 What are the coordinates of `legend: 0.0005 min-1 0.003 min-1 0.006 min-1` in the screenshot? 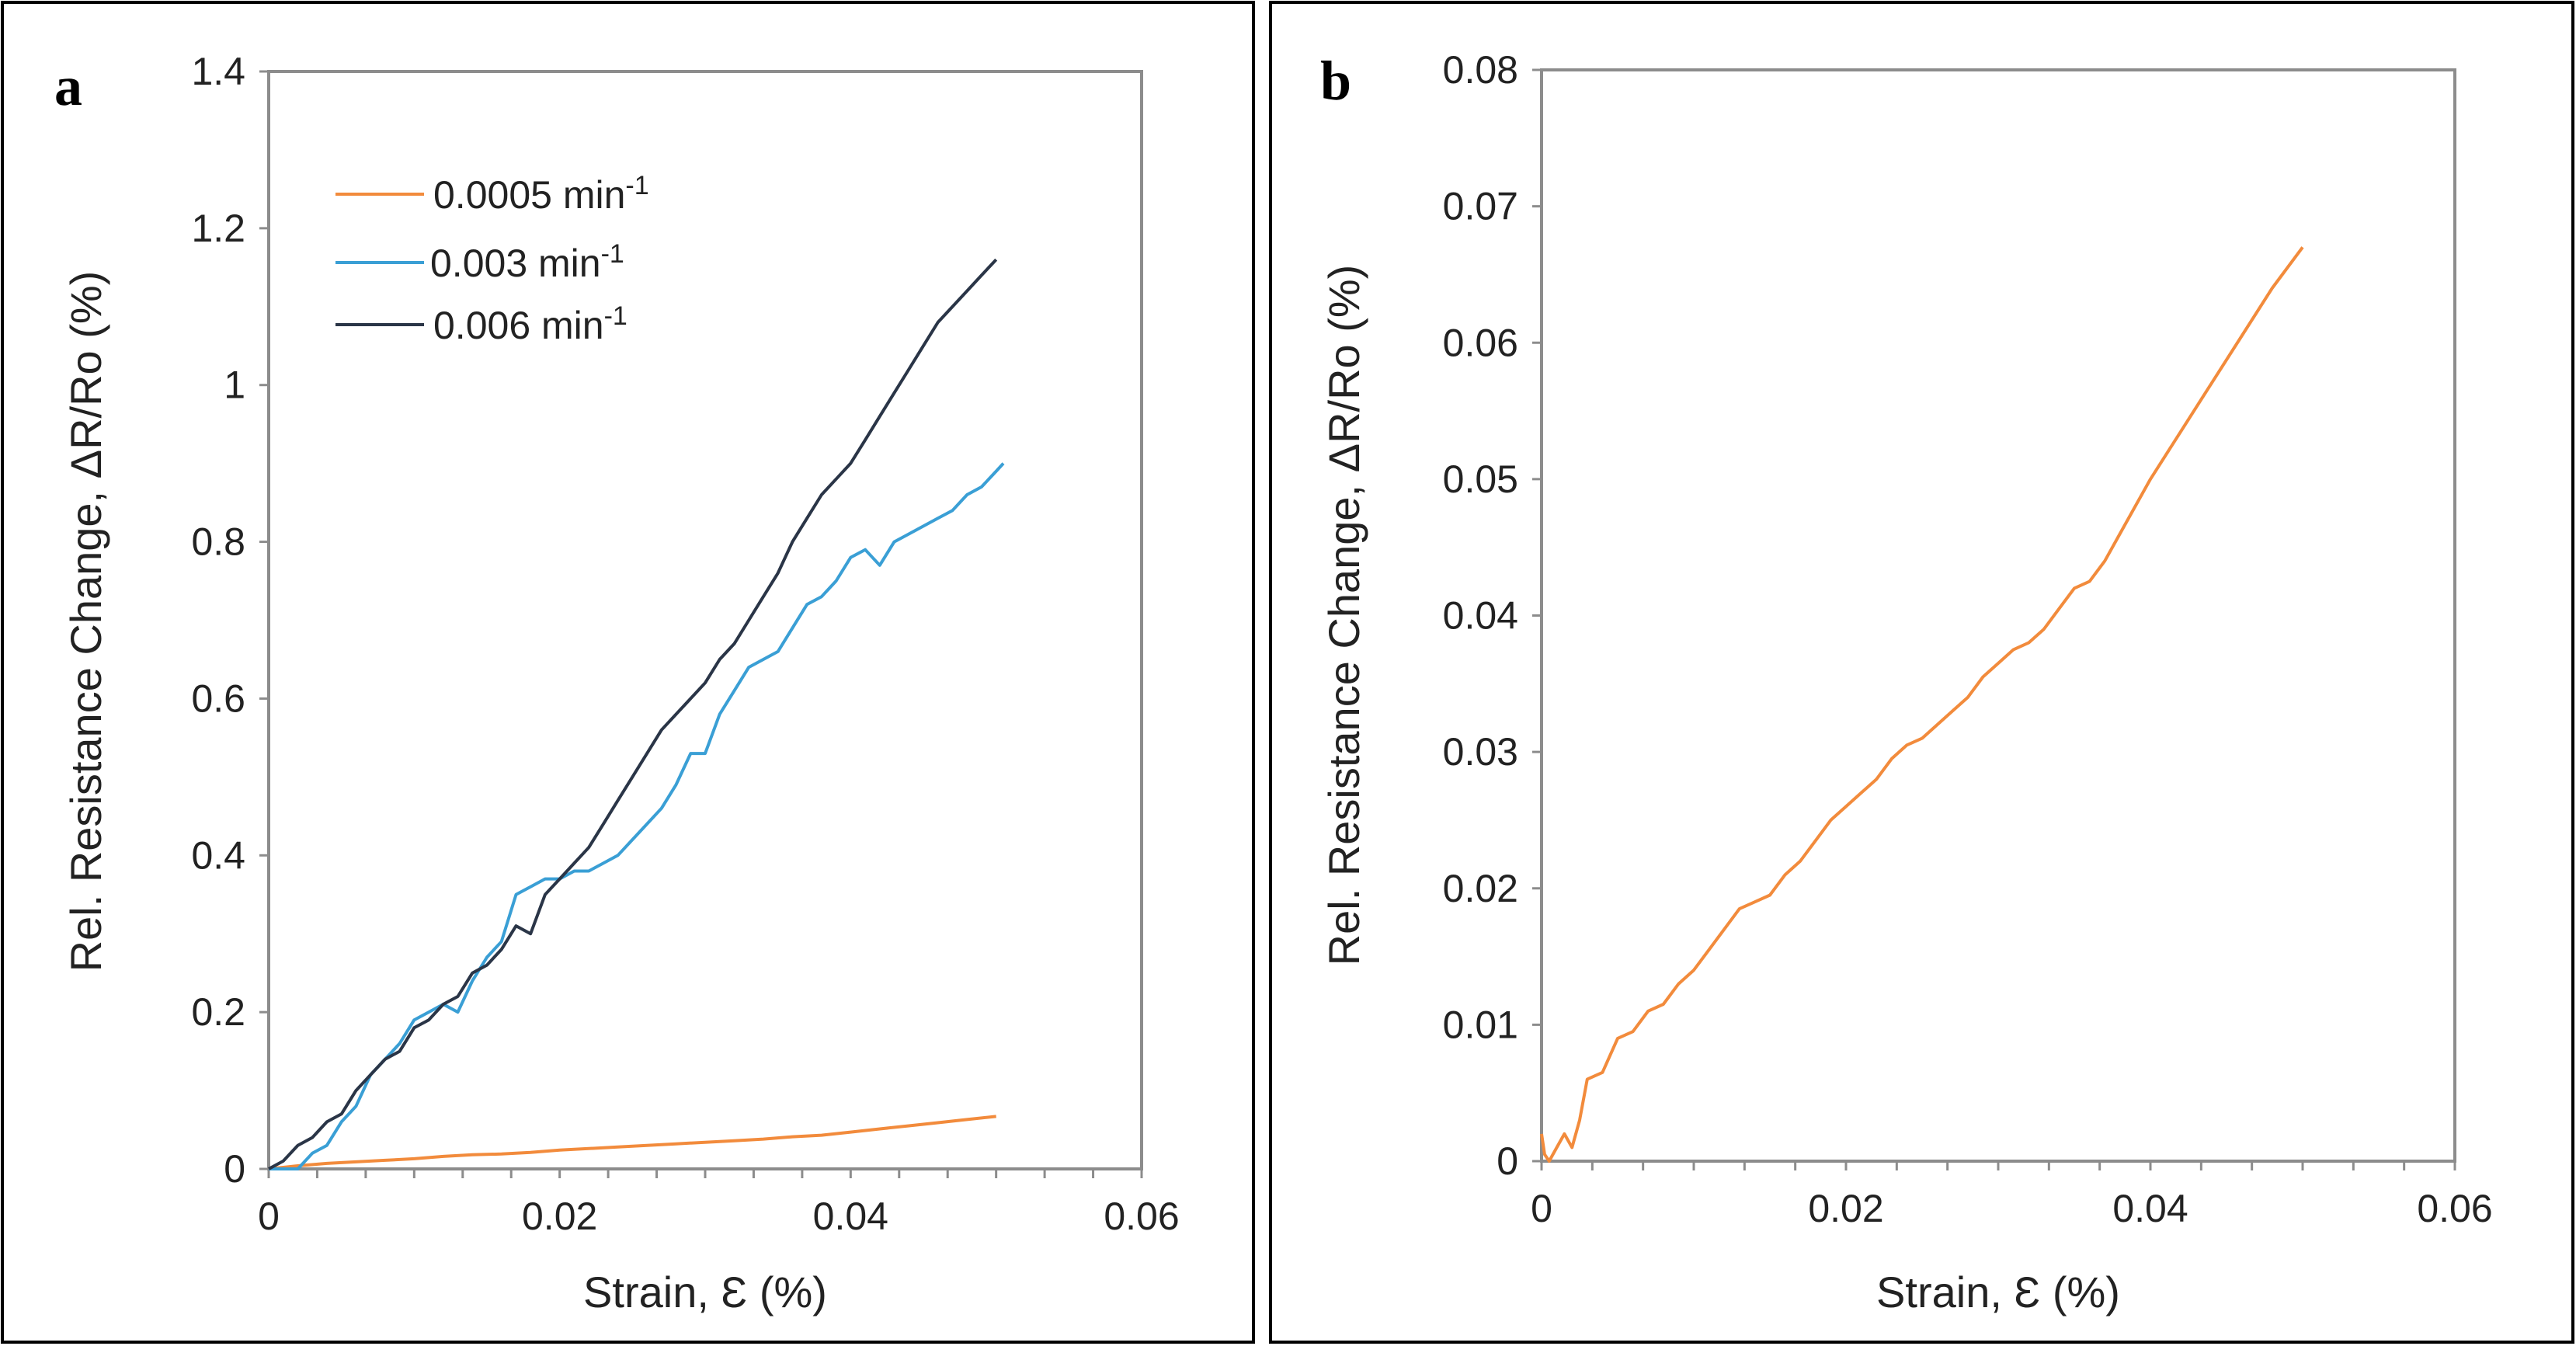 It's located at (492, 259).